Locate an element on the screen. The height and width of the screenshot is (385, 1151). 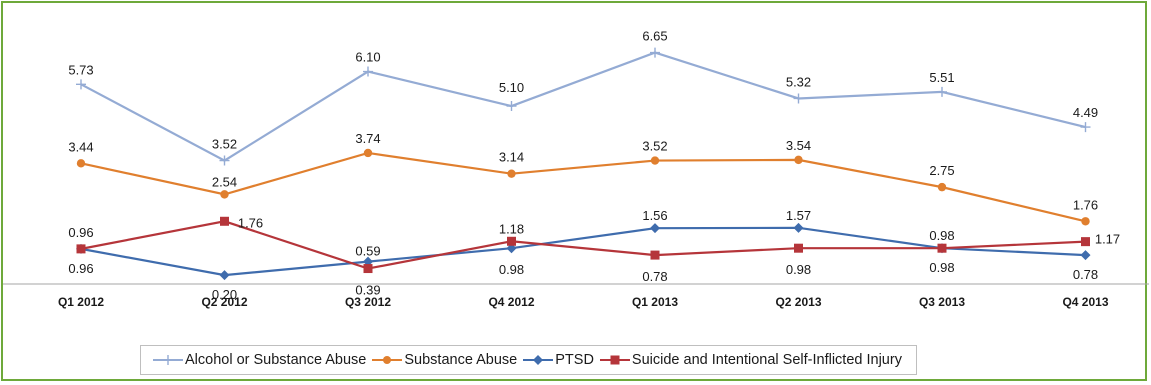
data-label: 2.54 is located at coordinates (224, 181).